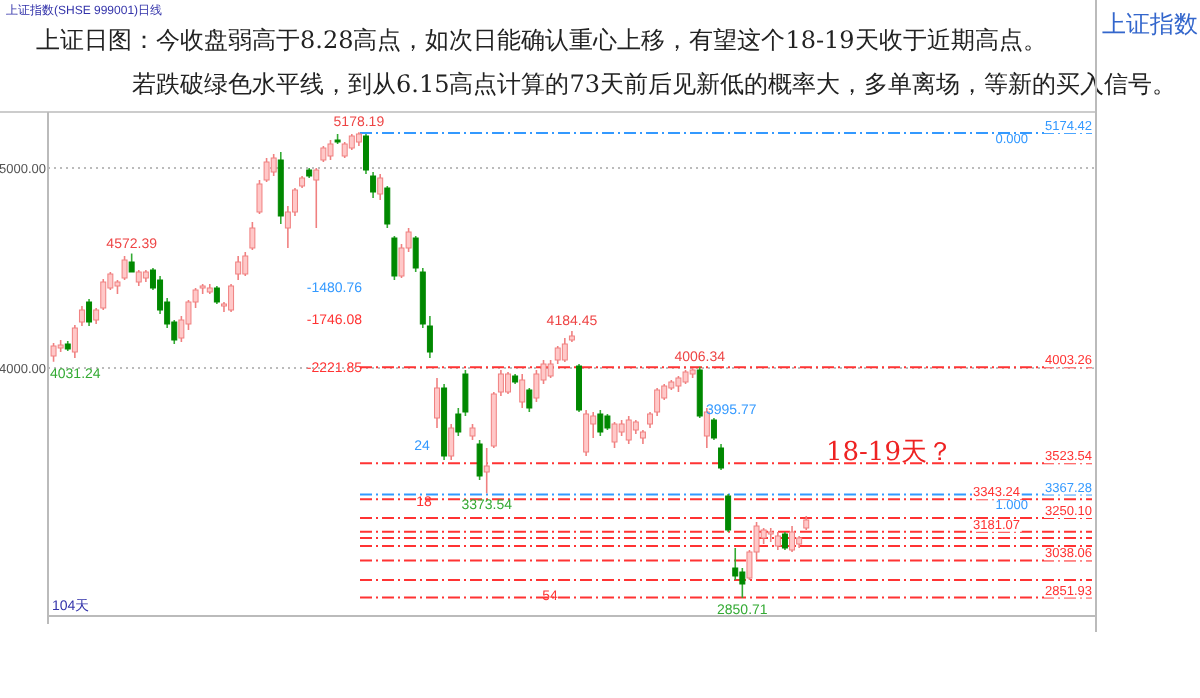  I want to click on chart-title: 上证日图：今收盘弱高于8.28高点，如次日能确认重心上移，有望这个18-19天收于近期高点。, so click(541, 40).